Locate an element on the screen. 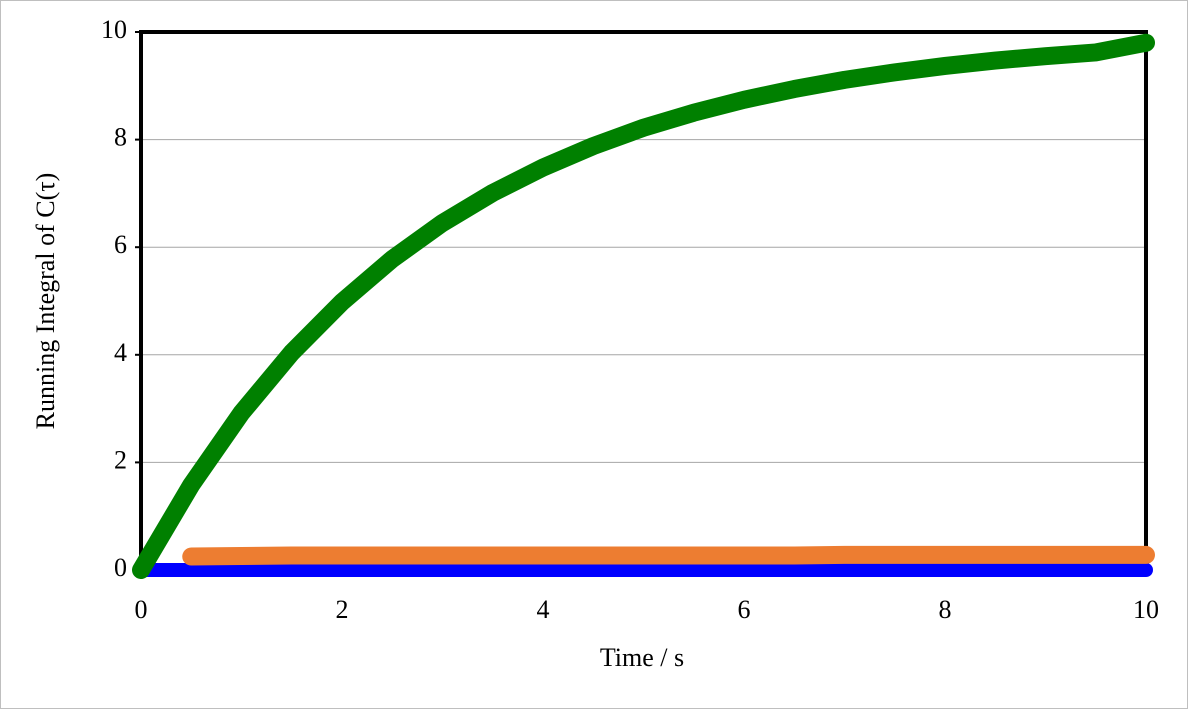 This screenshot has width=1188, height=709. y-tick-label: 6 is located at coordinates (120, 244).